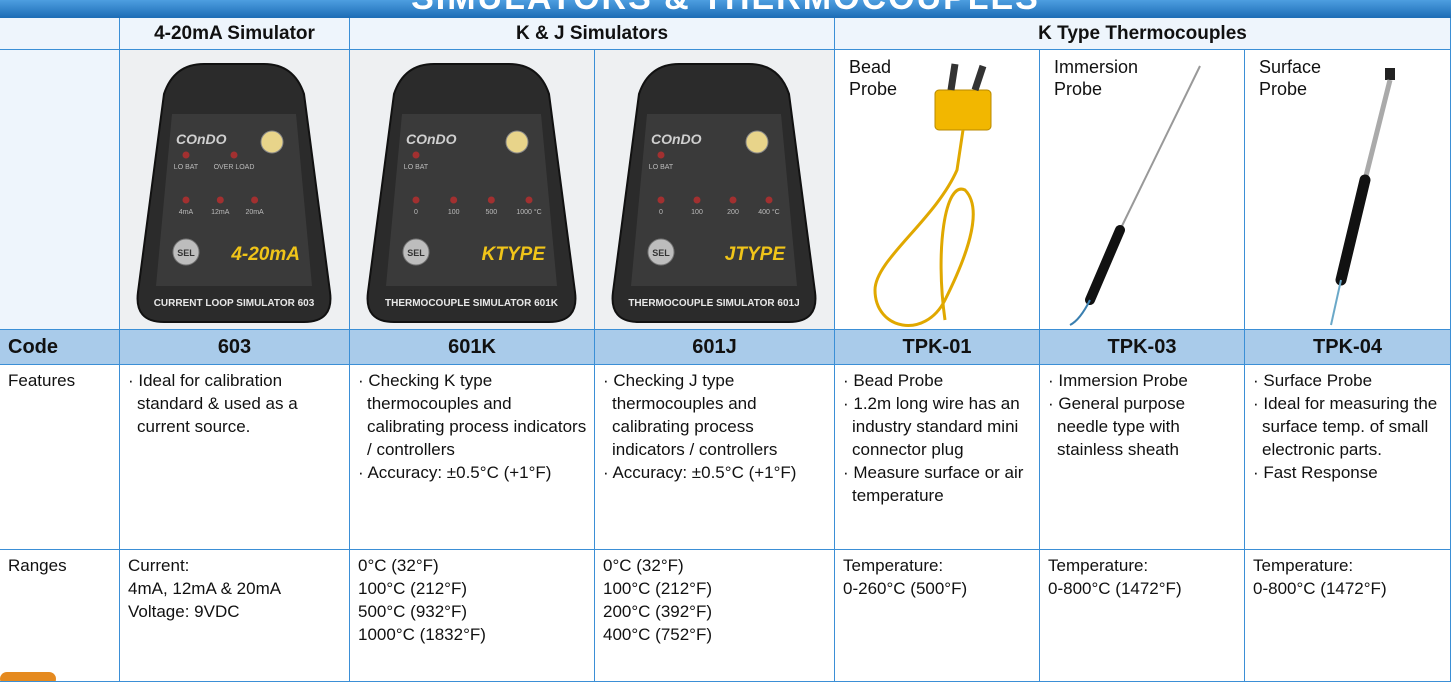 This screenshot has width=1451, height=682. Describe the element at coordinates (491, 212) in the screenshot. I see `led-label: 500` at that location.